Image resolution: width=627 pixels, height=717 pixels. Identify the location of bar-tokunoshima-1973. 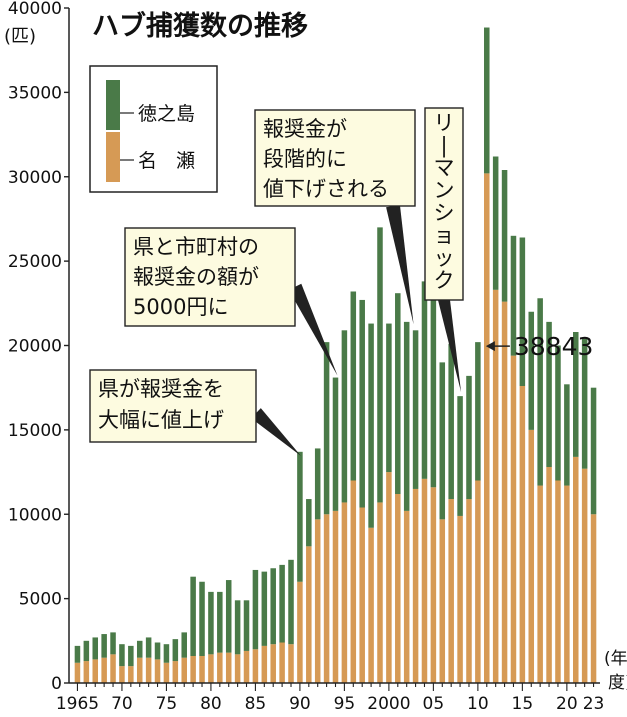
(148, 647).